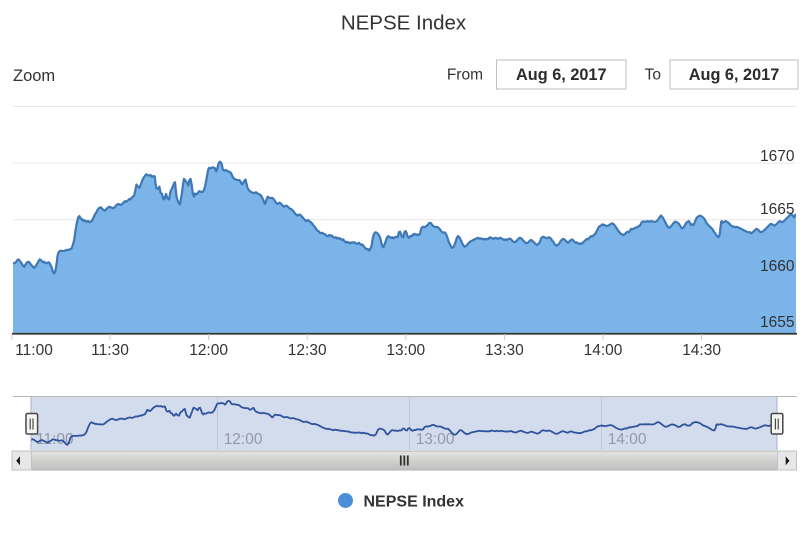 The image size is (810, 540). Describe the element at coordinates (701, 350) in the screenshot. I see `svg-text: 14:30` at that location.